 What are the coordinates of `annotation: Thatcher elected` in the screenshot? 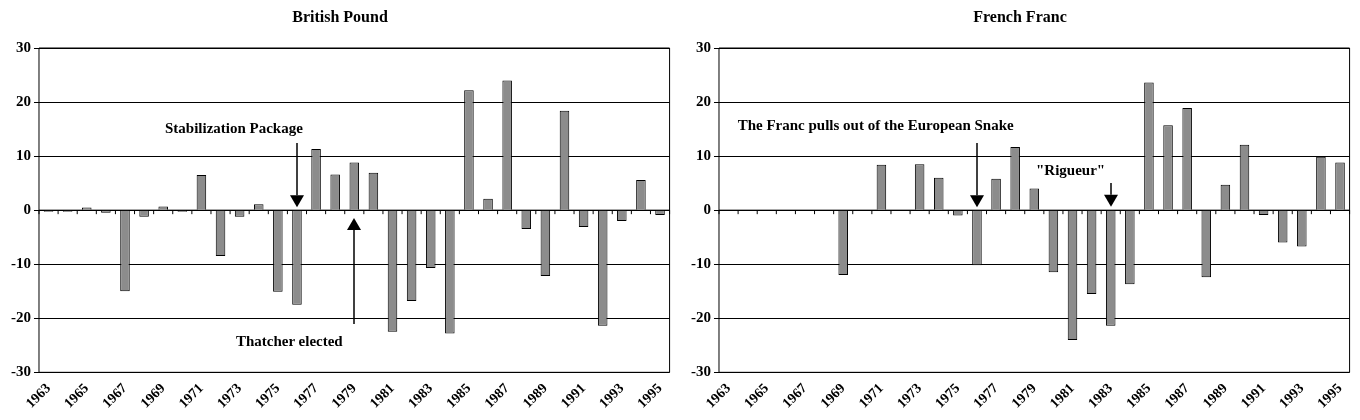 It's located at (289, 341).